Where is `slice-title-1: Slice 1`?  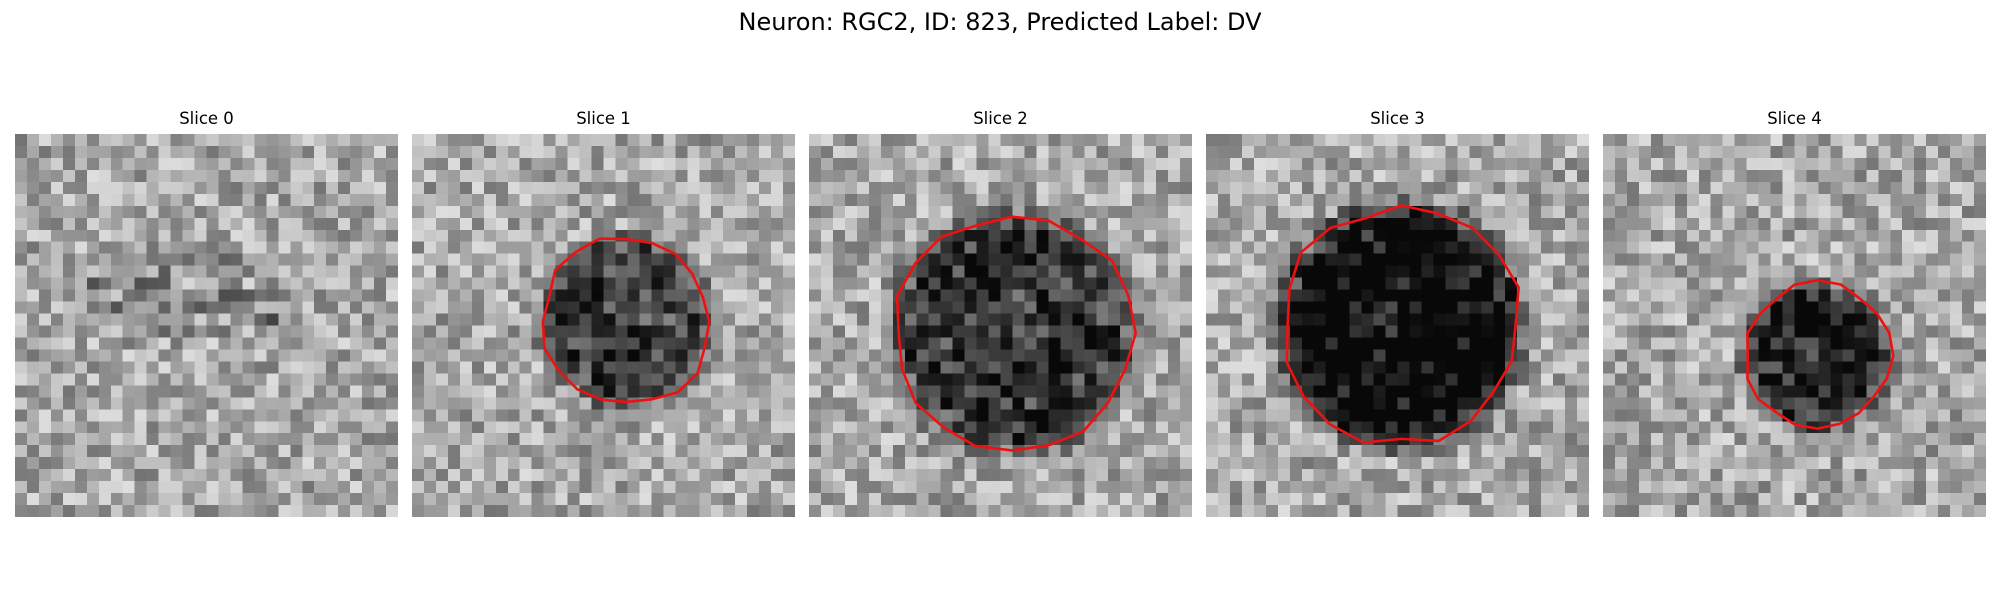
slice-title-1: Slice 1 is located at coordinates (603, 118).